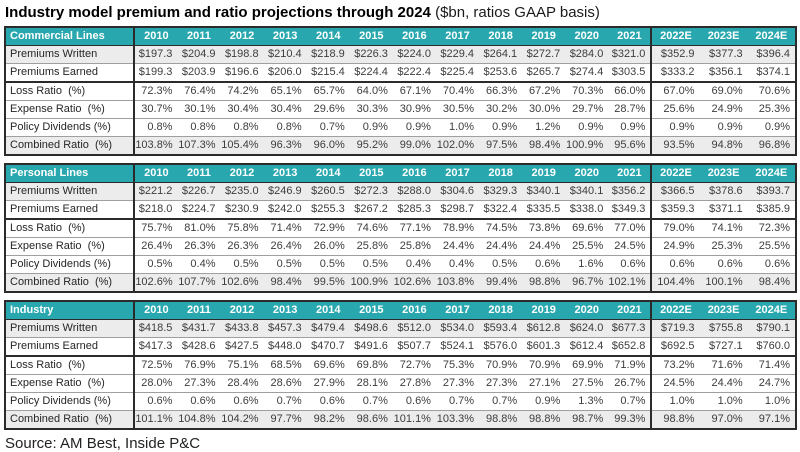 The image size is (800, 452). I want to click on value-cell: 0.8%, so click(203, 127).